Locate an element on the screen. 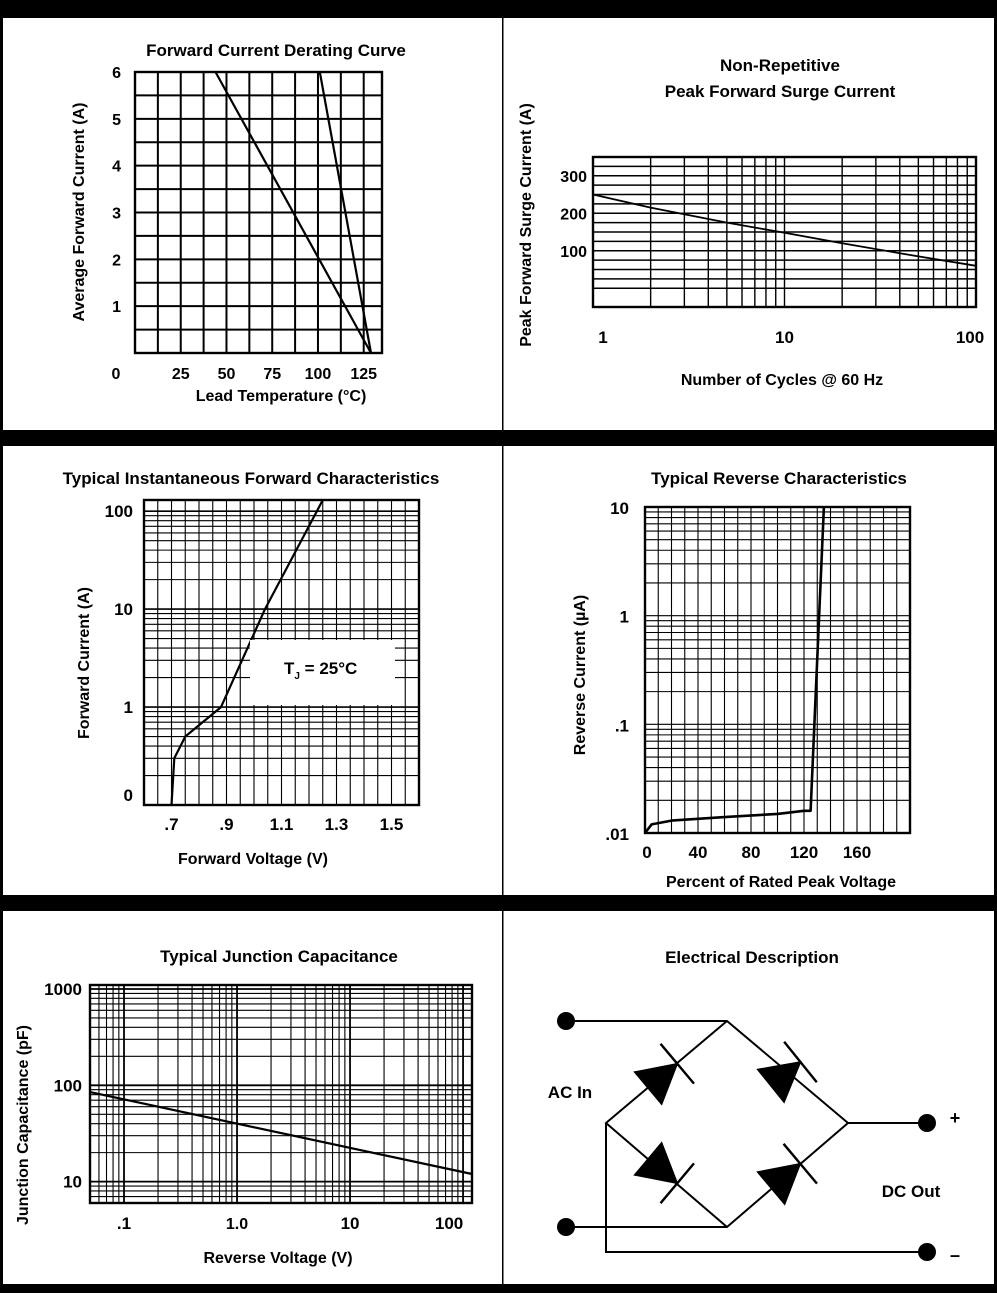 Image resolution: width=997 pixels, height=1293 pixels. forward-annotation-box is located at coordinates (322, 672).